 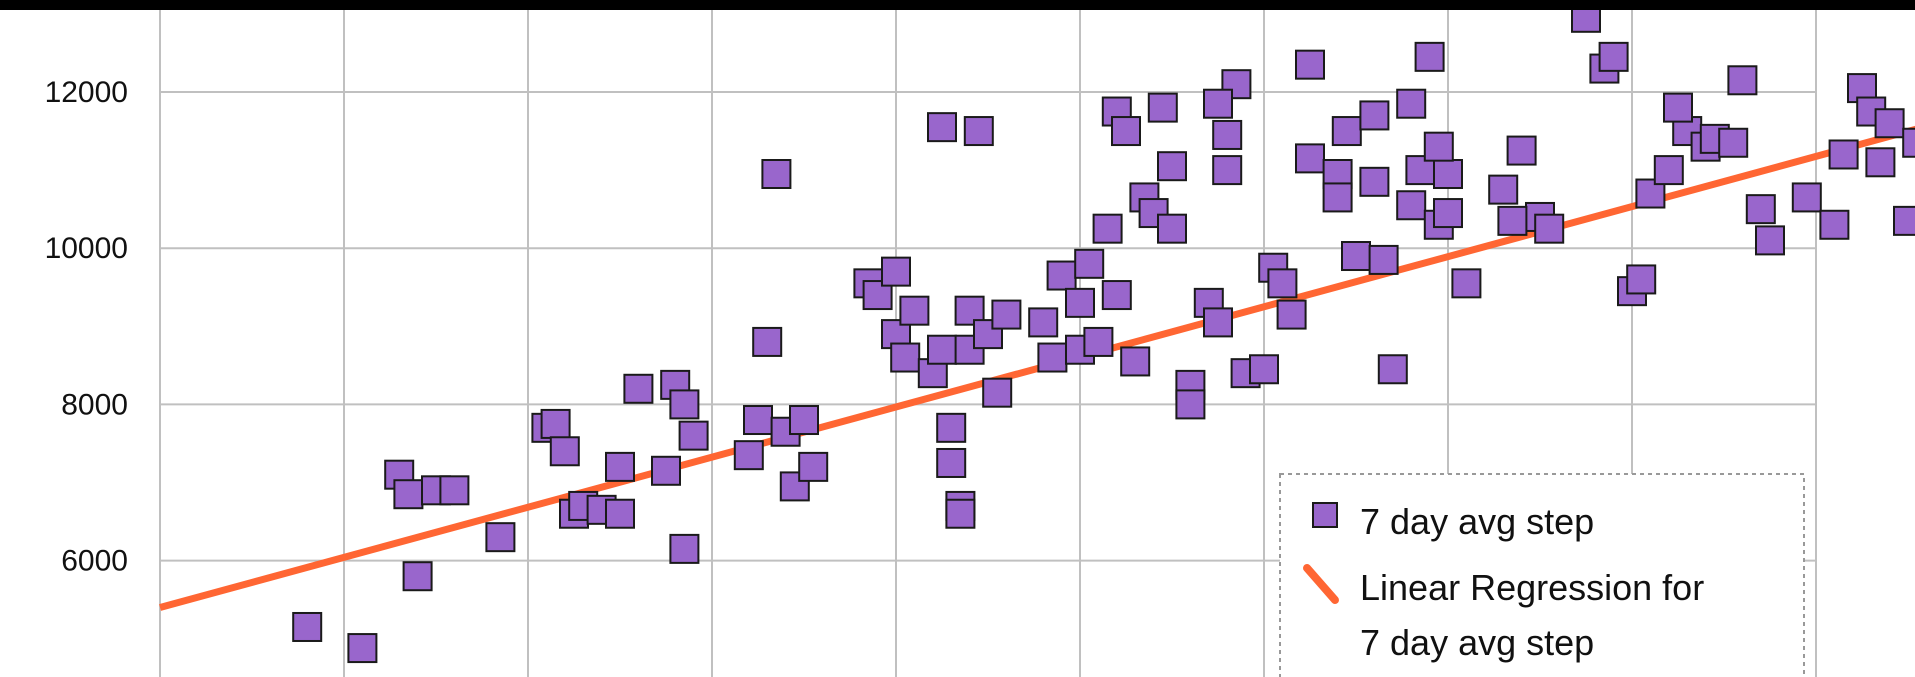 I want to click on legend-label-linear-regression-line-2: 7 day avg step, so click(x=1477, y=642).